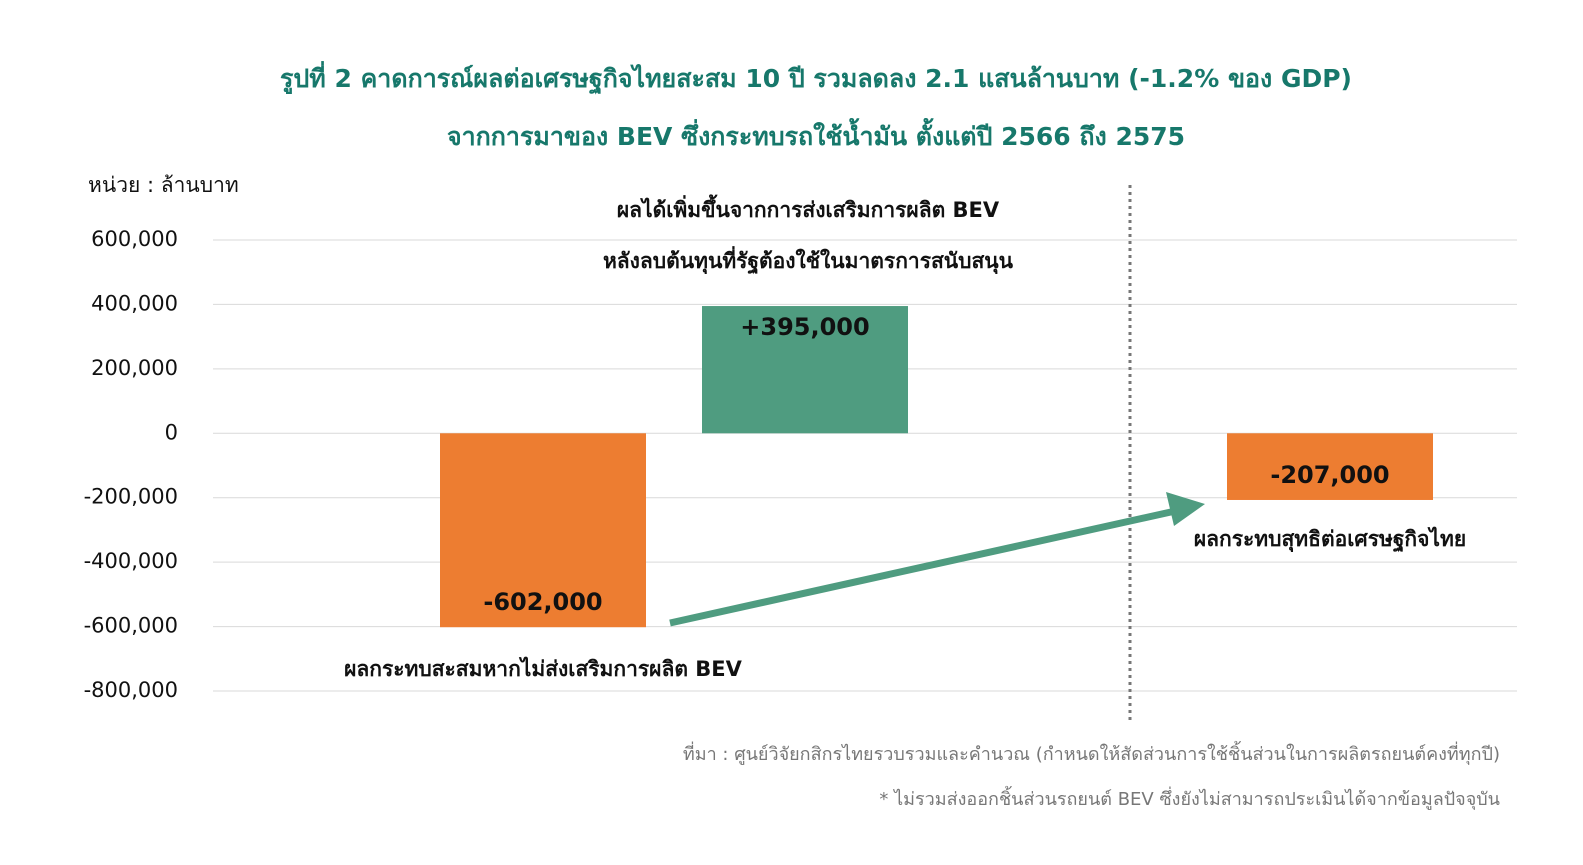 This screenshot has width=1583, height=865. What do you see at coordinates (543, 668) in the screenshot?
I see `annotation: ผลกระทบสะสมหากไม่ส่งเสริมการผลิต BEV` at bounding box center [543, 668].